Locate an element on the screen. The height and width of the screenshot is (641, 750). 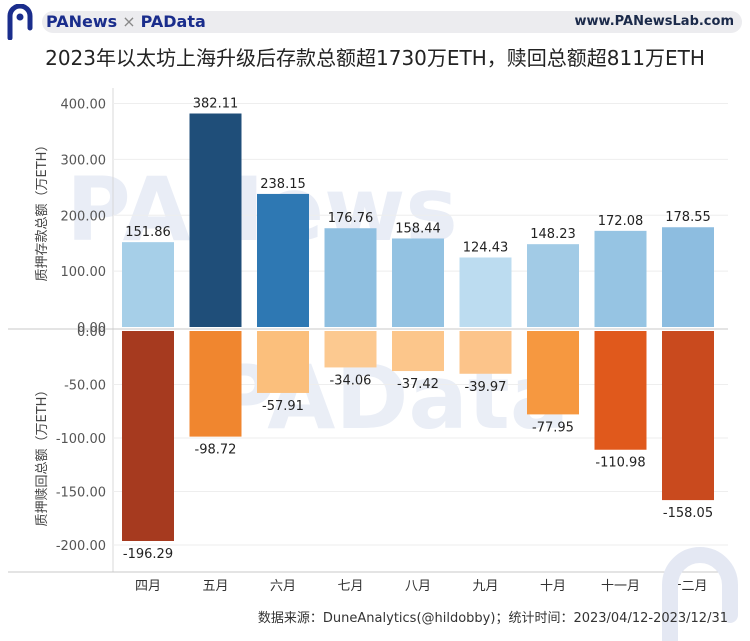
x-tick-label: 八月 is located at coordinates (418, 586).